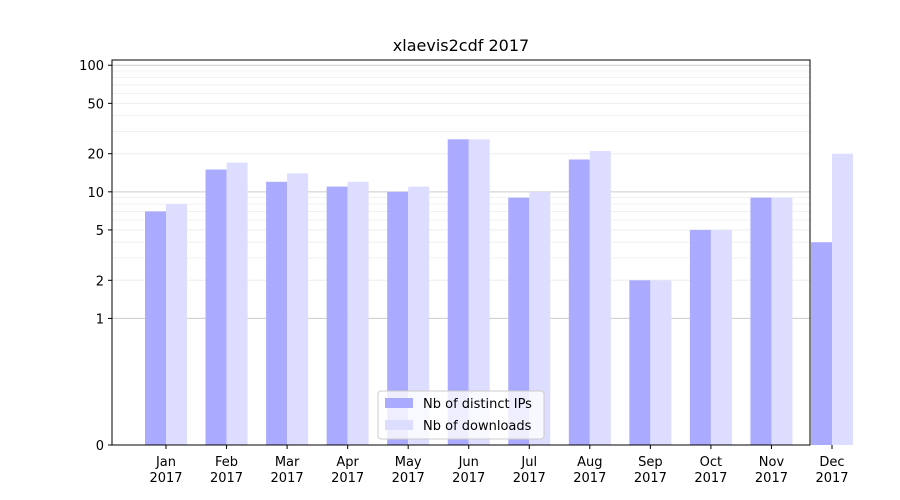  What do you see at coordinates (461, 45) in the screenshot?
I see `chart-title: xlaevis2cdf 2017` at bounding box center [461, 45].